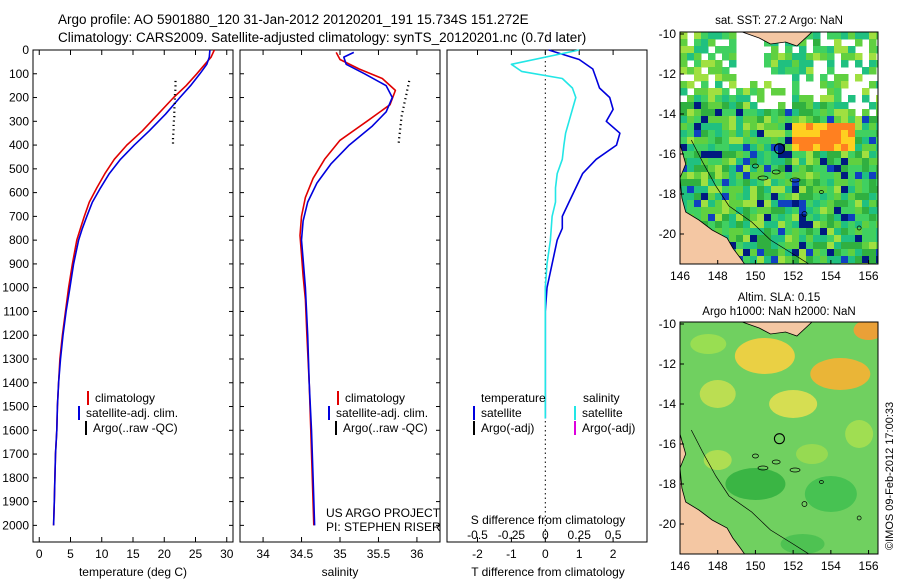  I want to click on temperature-argo-dots, so click(174, 113).